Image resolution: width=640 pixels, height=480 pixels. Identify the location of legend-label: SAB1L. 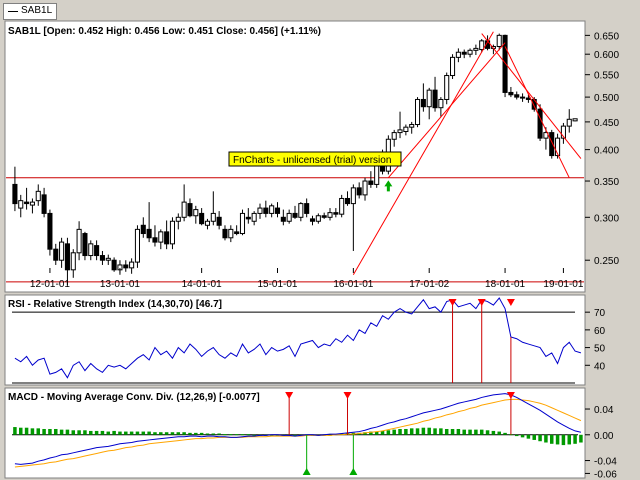
(37, 10).